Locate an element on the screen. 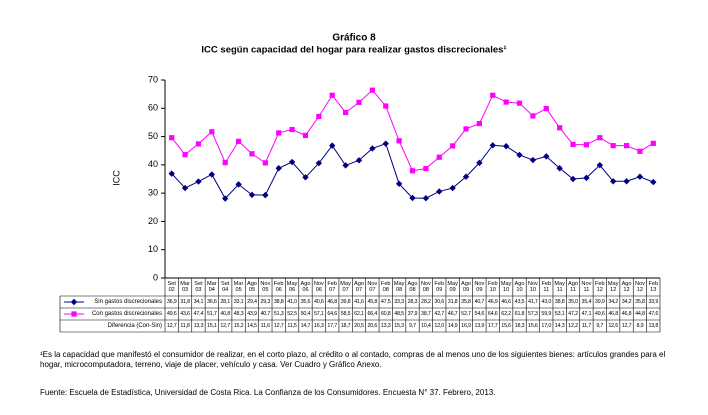  table-value: 15,3 is located at coordinates (399, 326).